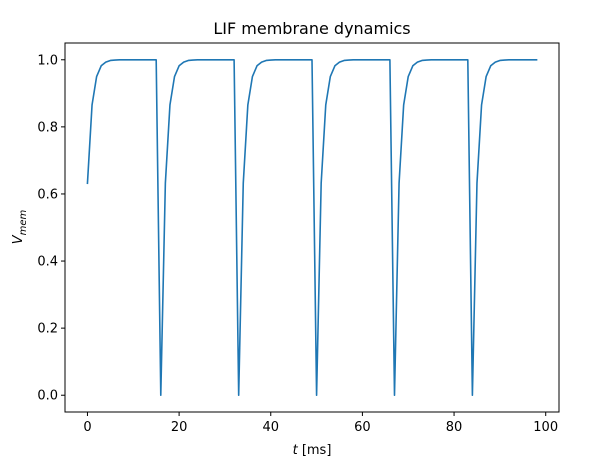 This screenshot has width=591, height=464. What do you see at coordinates (47, 60) in the screenshot?
I see `y-tick-label: 1.0` at bounding box center [47, 60].